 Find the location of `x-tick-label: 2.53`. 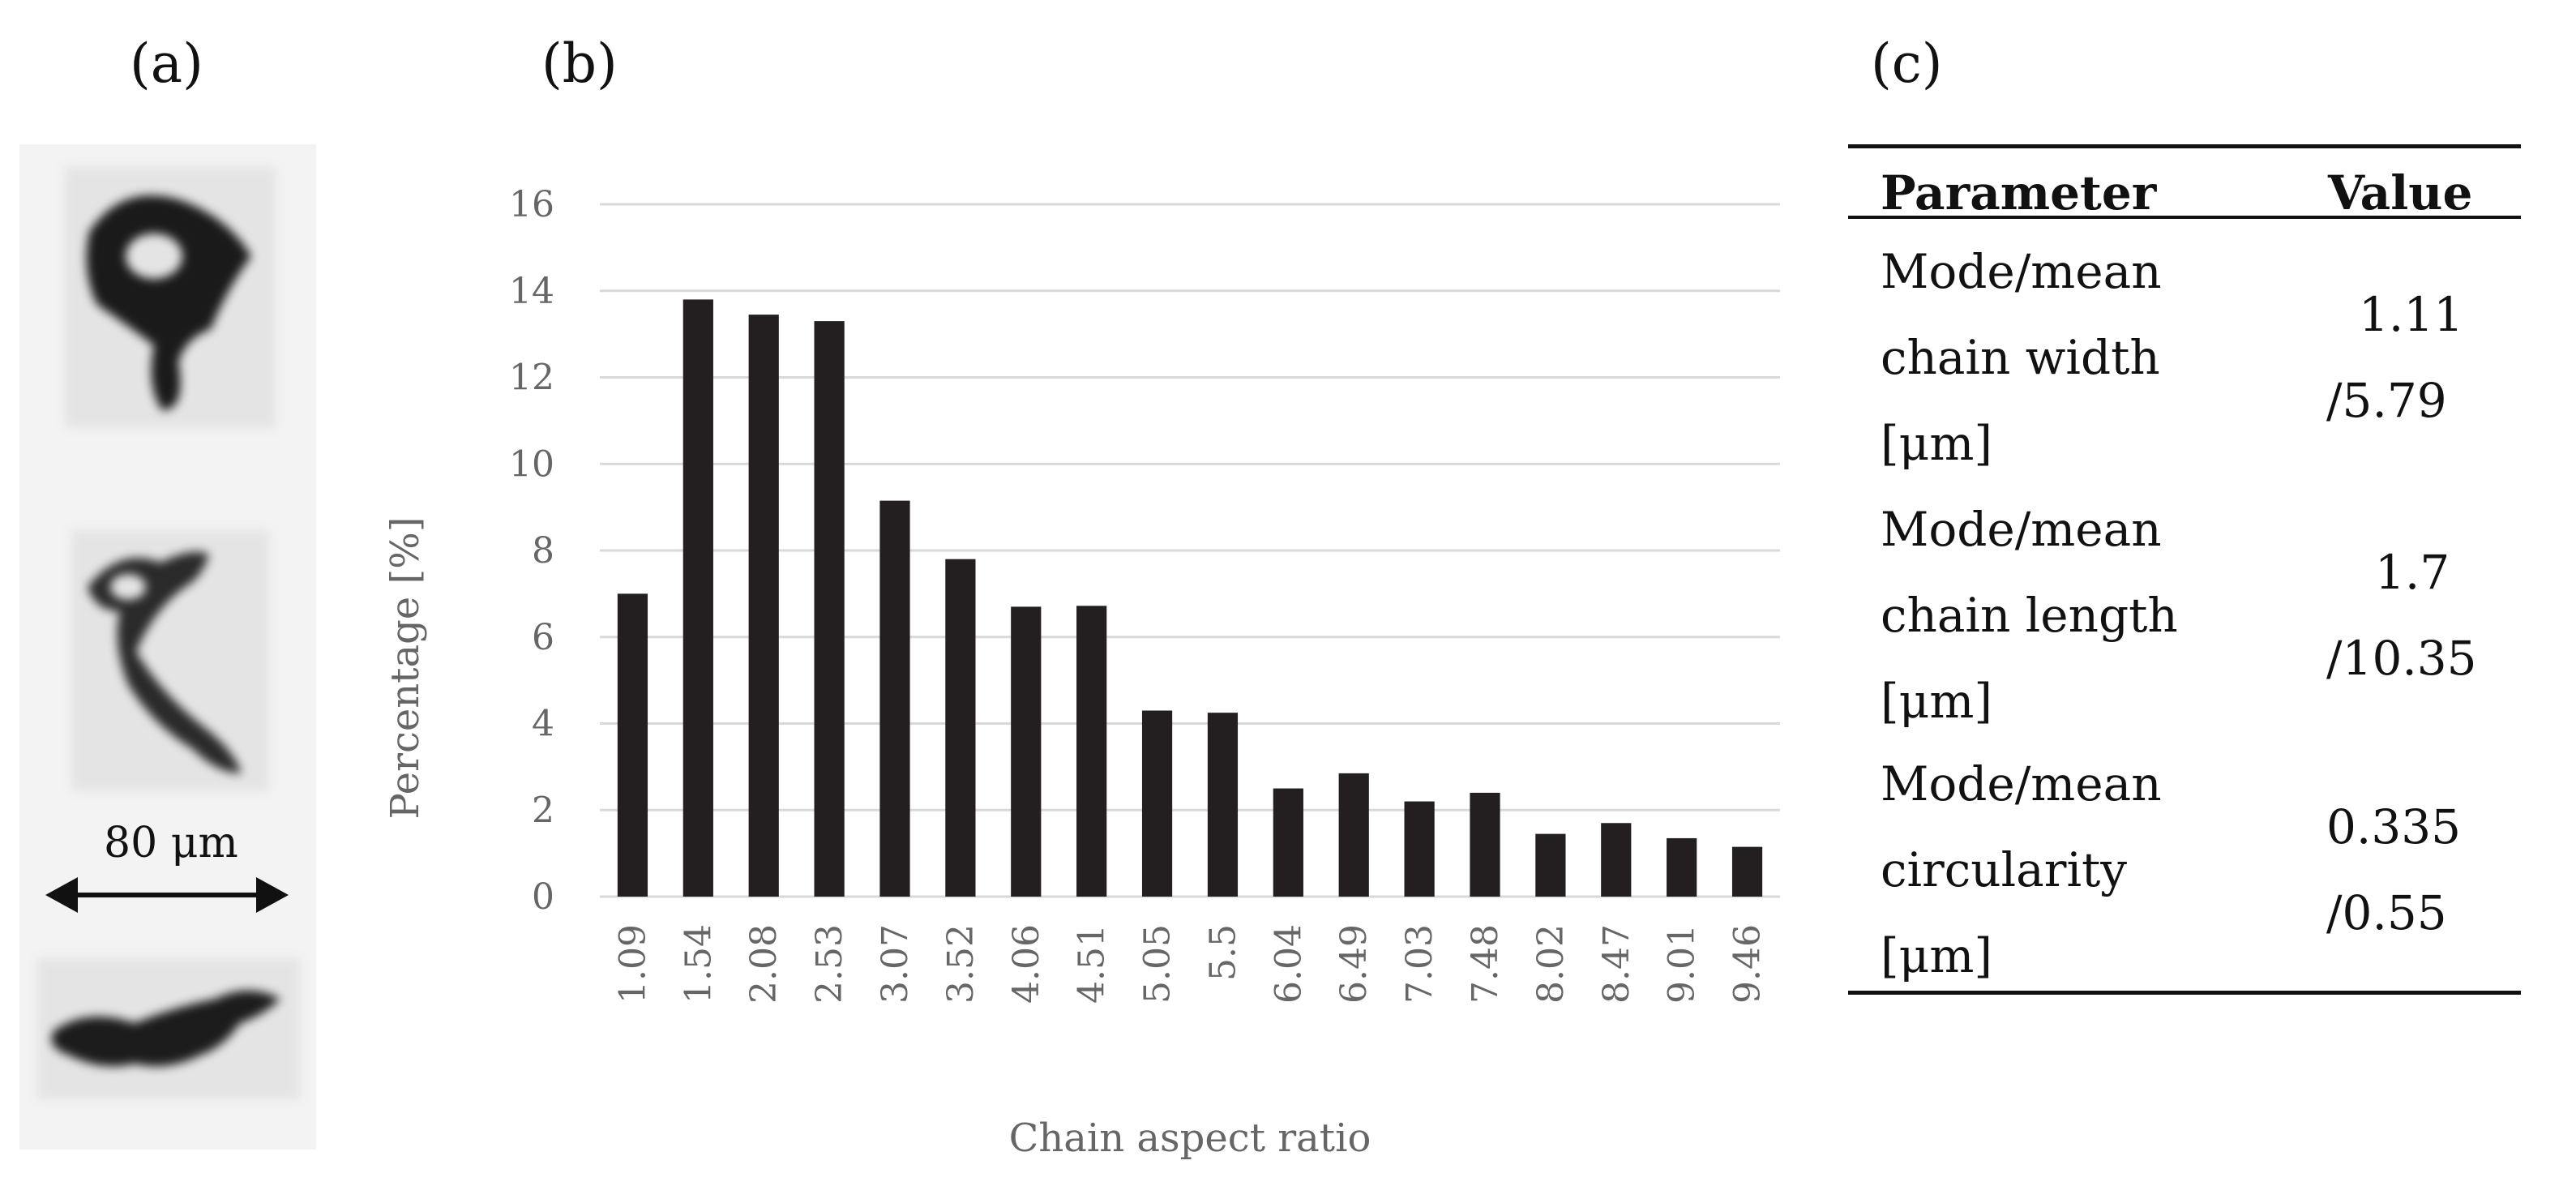

x-tick-label: 2.53 is located at coordinates (829, 964).